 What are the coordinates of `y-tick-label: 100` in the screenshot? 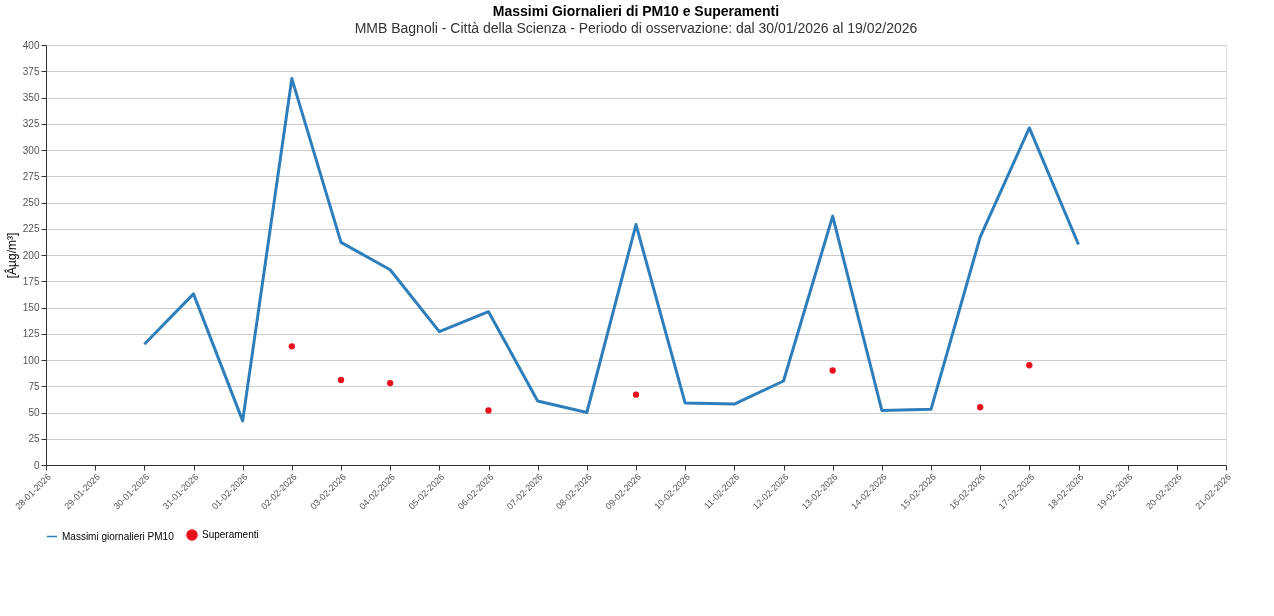 It's located at (31, 360).